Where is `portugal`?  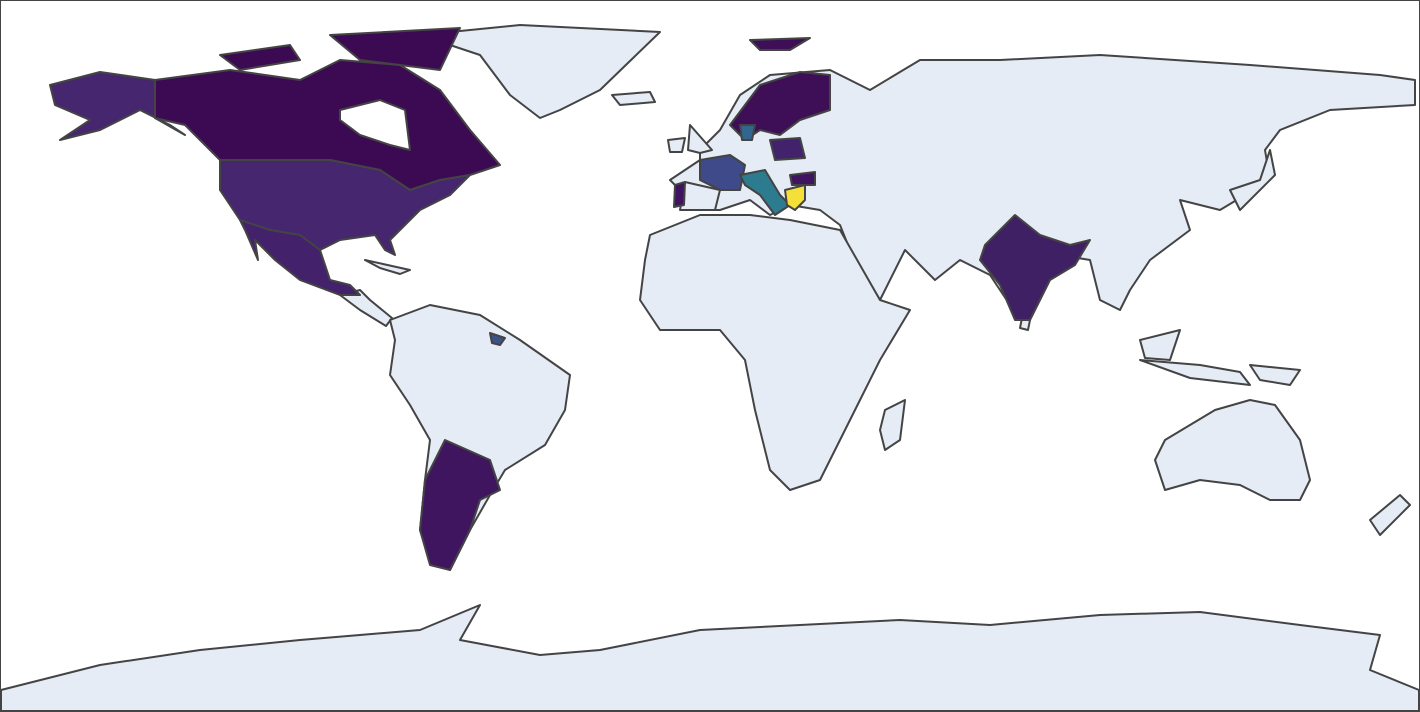
portugal is located at coordinates (679, 194).